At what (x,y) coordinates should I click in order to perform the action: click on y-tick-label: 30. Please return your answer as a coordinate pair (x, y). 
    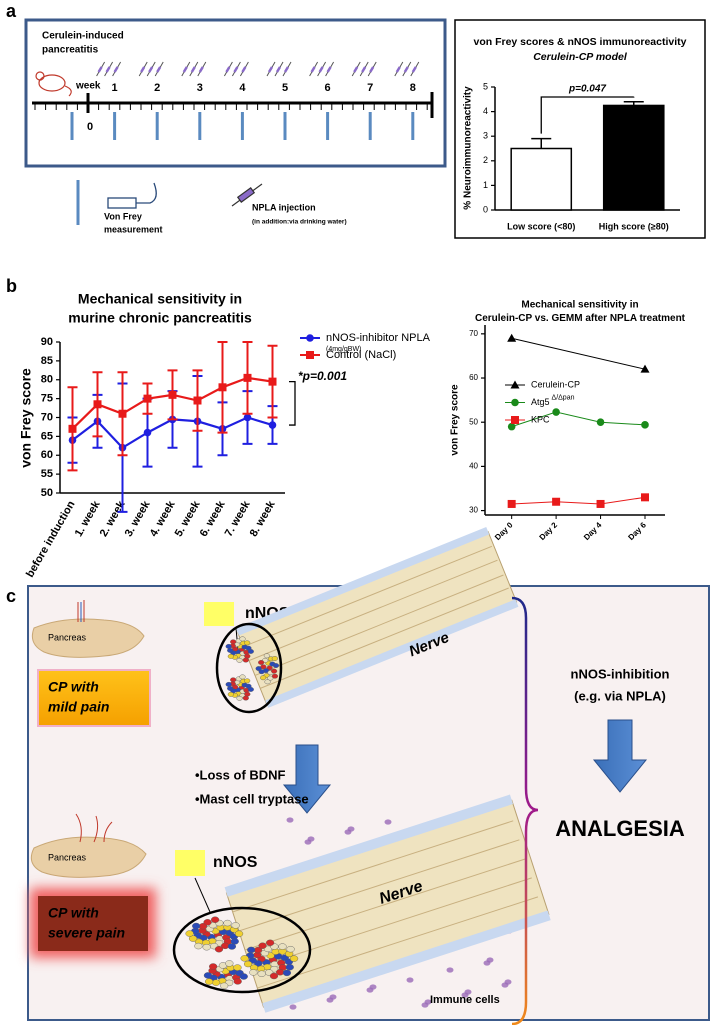
    Looking at the image, I should click on (473, 510).